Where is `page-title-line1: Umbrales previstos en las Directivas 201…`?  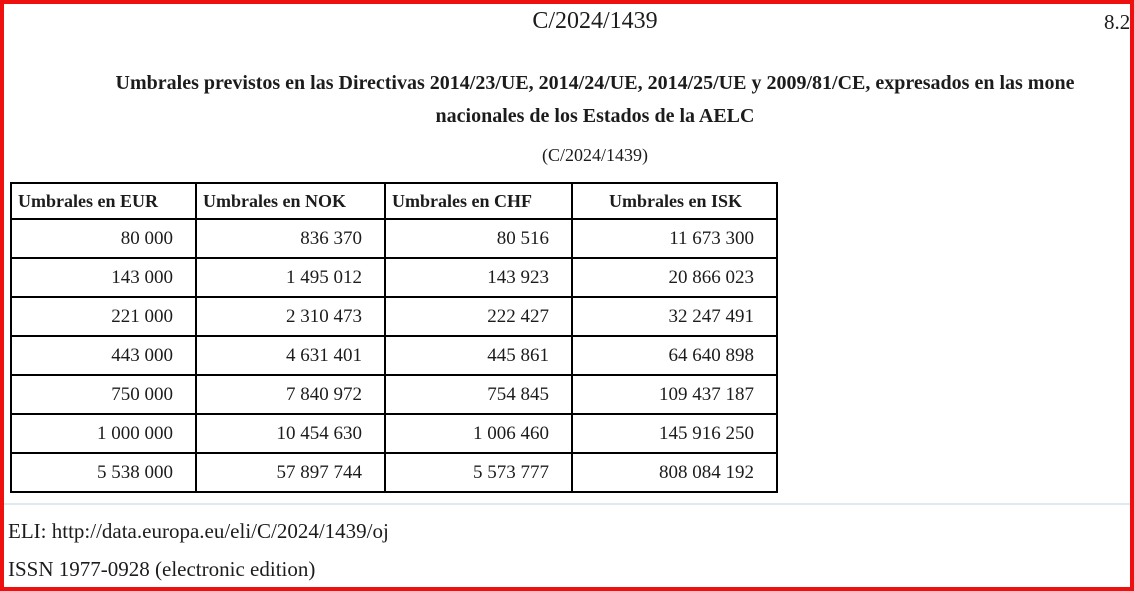 page-title-line1: Umbrales previstos en las Directivas 201… is located at coordinates (595, 83).